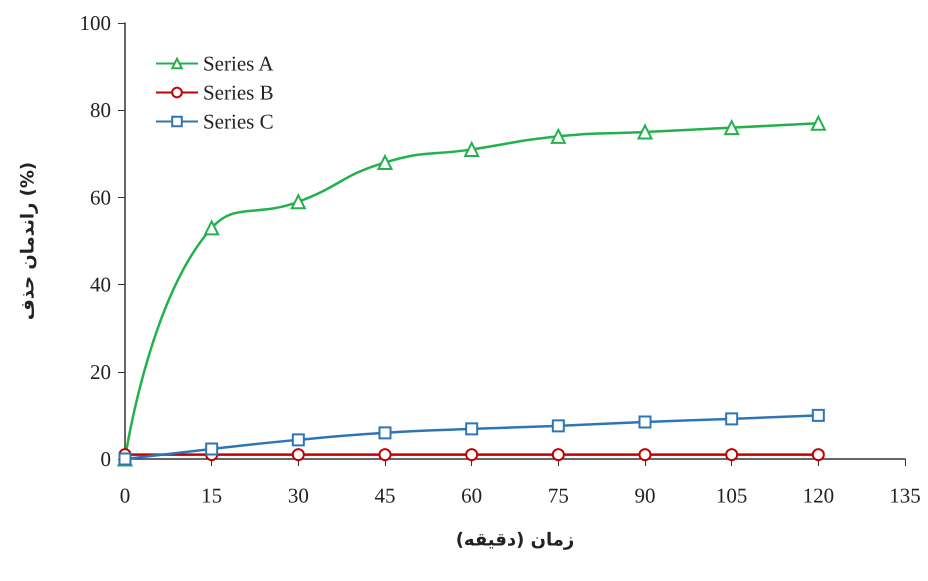 The width and height of the screenshot is (928, 581). What do you see at coordinates (100, 110) in the screenshot?
I see `y-tick-label: 80` at bounding box center [100, 110].